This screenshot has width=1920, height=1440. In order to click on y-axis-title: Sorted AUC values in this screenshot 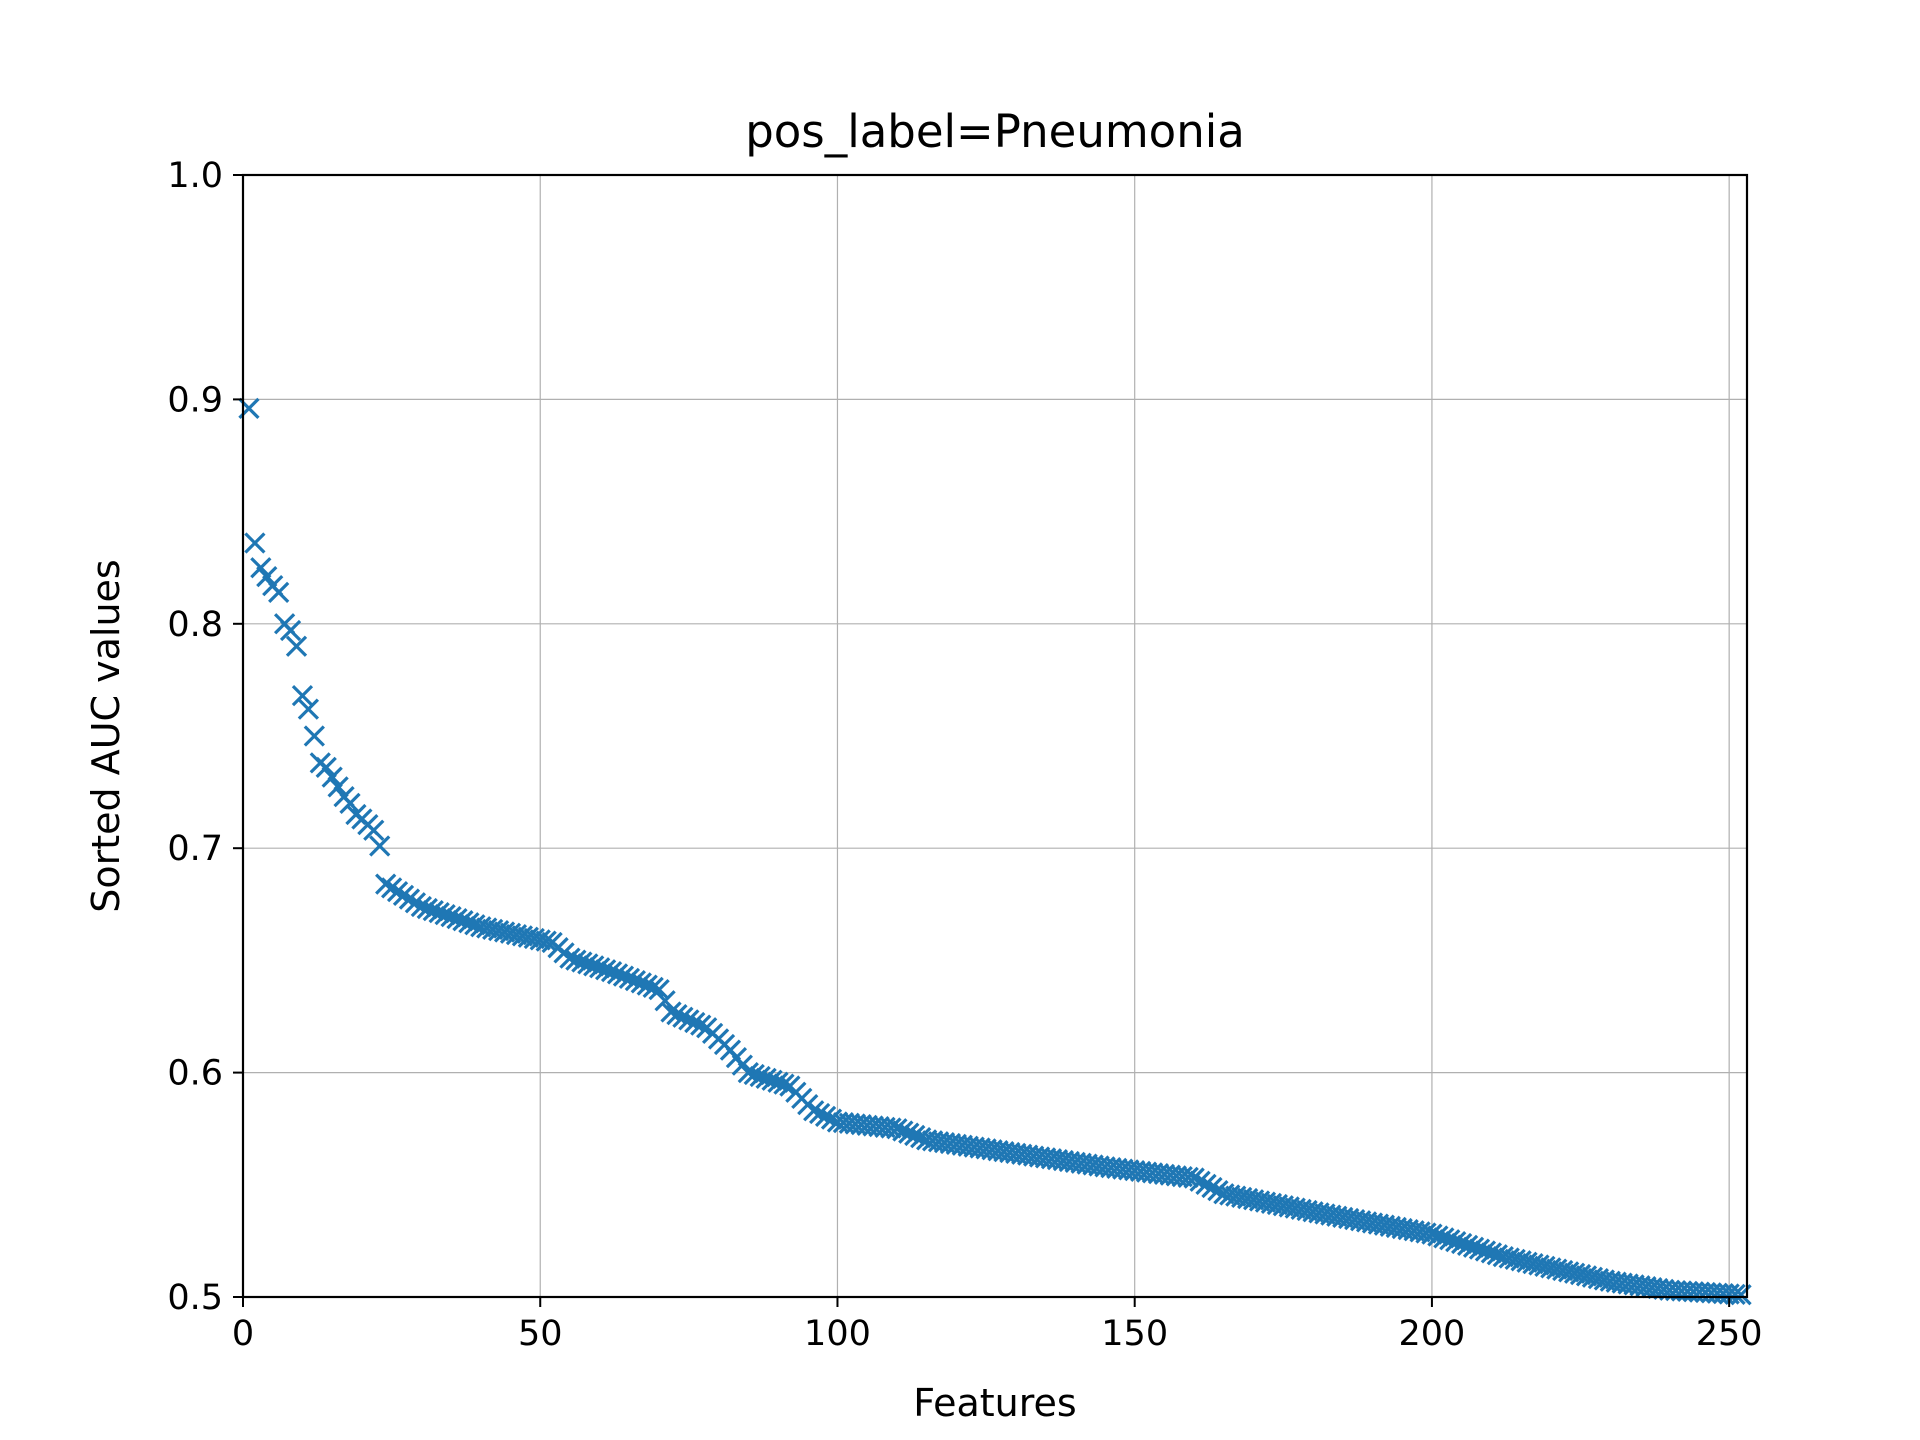, I will do `click(106, 736)`.